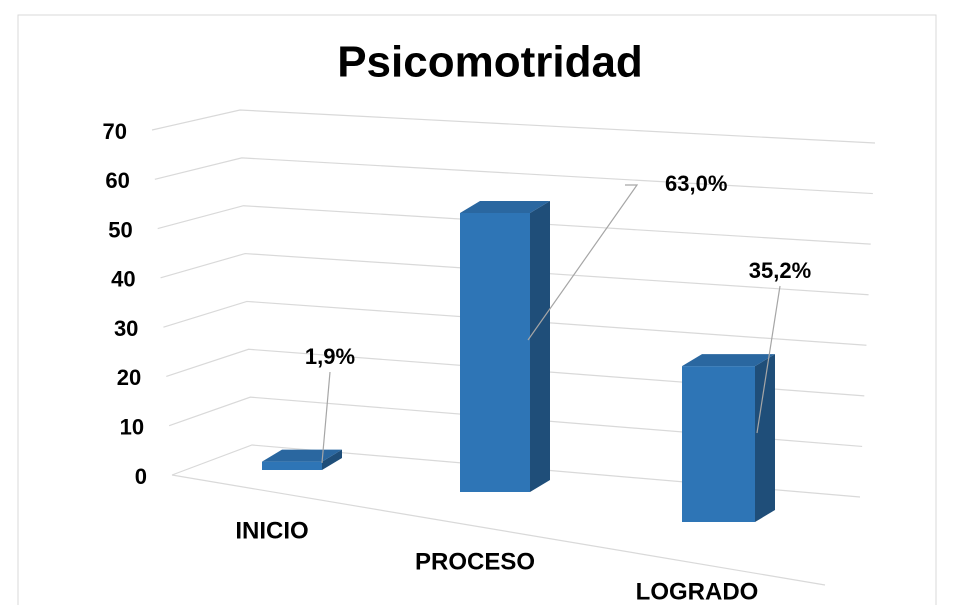 This screenshot has height=605, width=954. I want to click on y-tick-label: 70, so click(115, 131).